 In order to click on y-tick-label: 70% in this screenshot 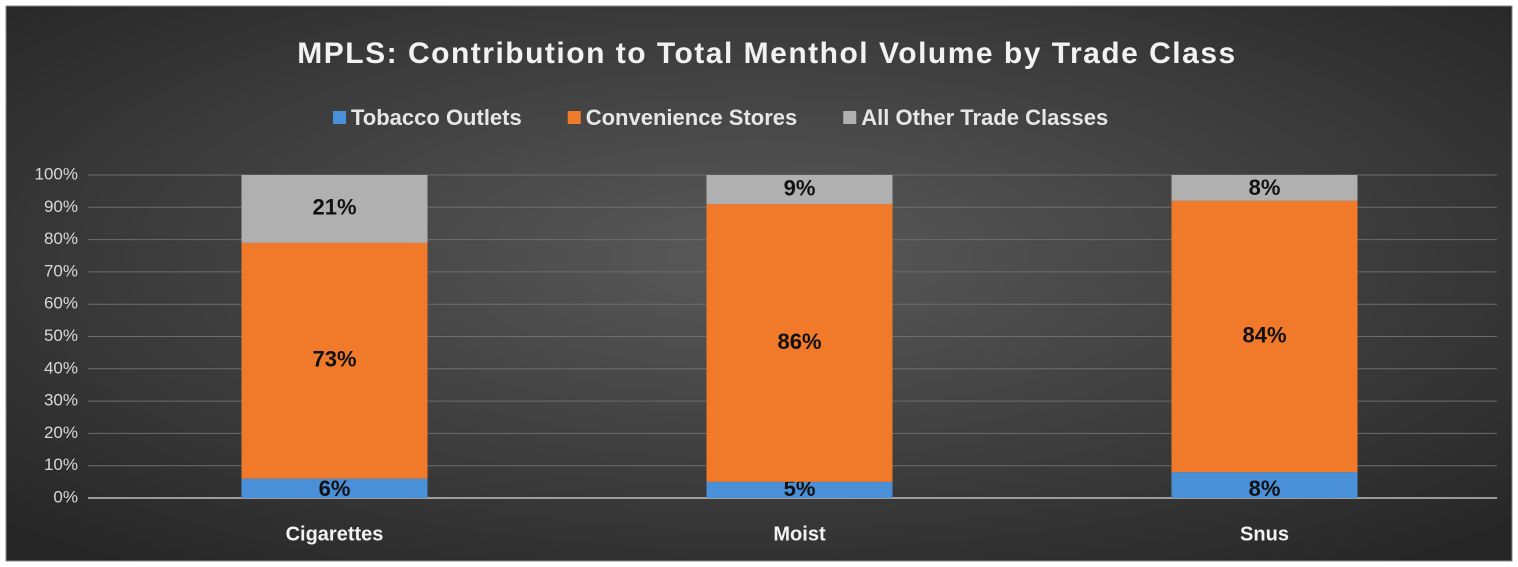, I will do `click(61, 270)`.